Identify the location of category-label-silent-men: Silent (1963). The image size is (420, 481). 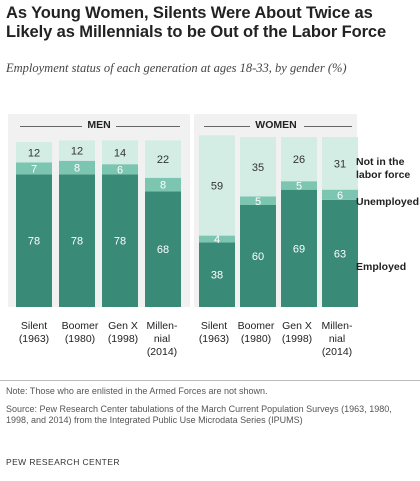
(34, 333).